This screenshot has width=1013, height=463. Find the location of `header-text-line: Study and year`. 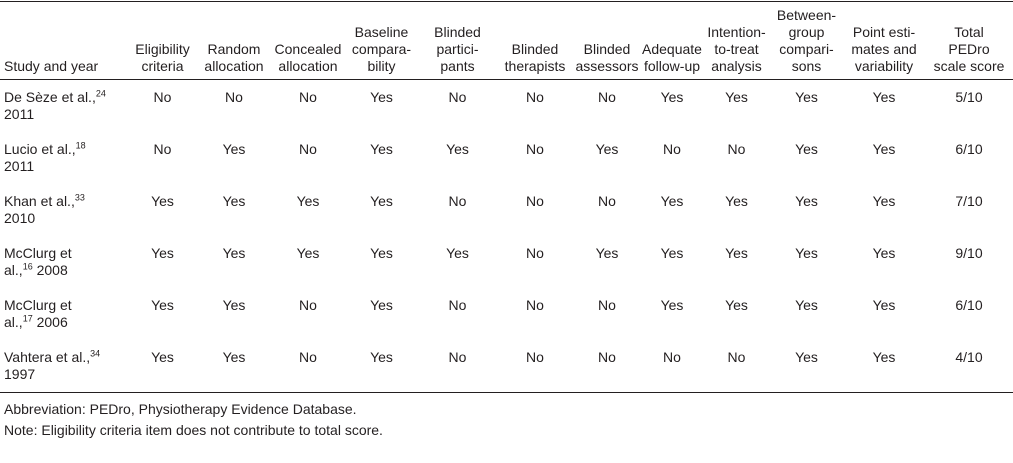

header-text-line: Study and year is located at coordinates (51, 66).